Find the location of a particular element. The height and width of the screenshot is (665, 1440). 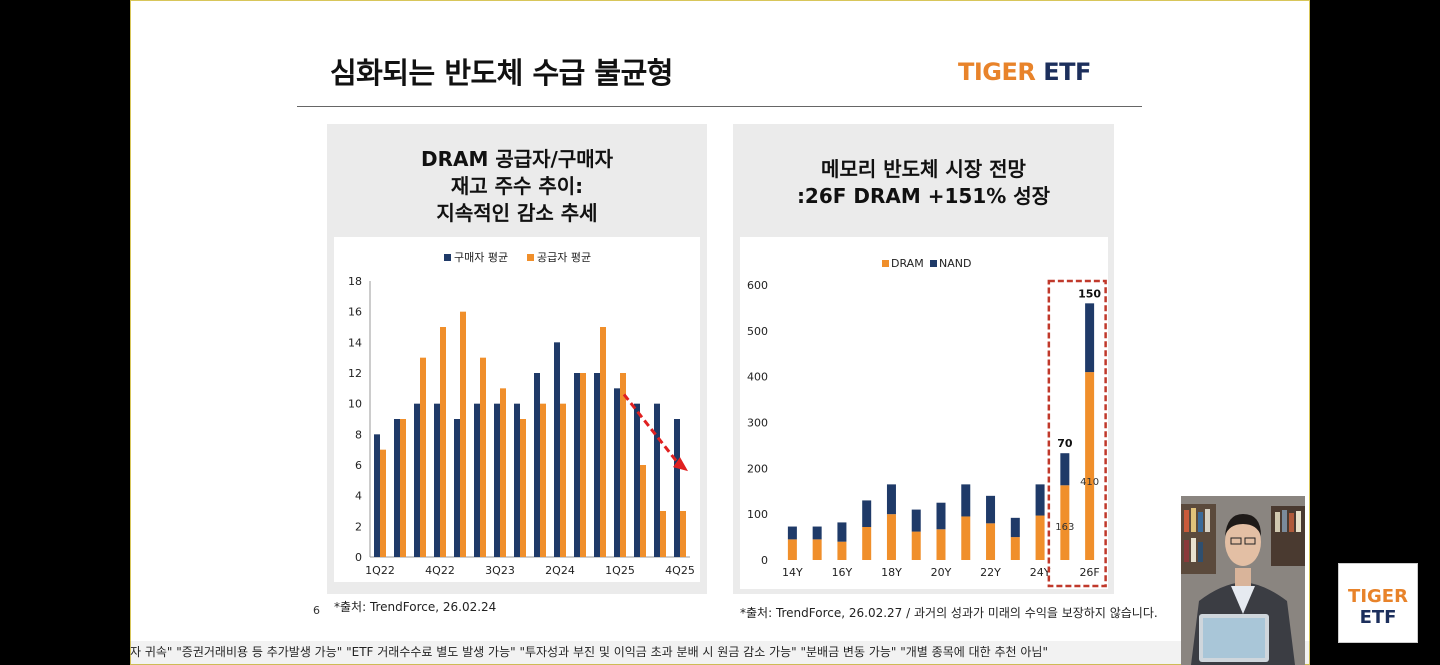

x-tick-label: 24Y is located at coordinates (1040, 572).